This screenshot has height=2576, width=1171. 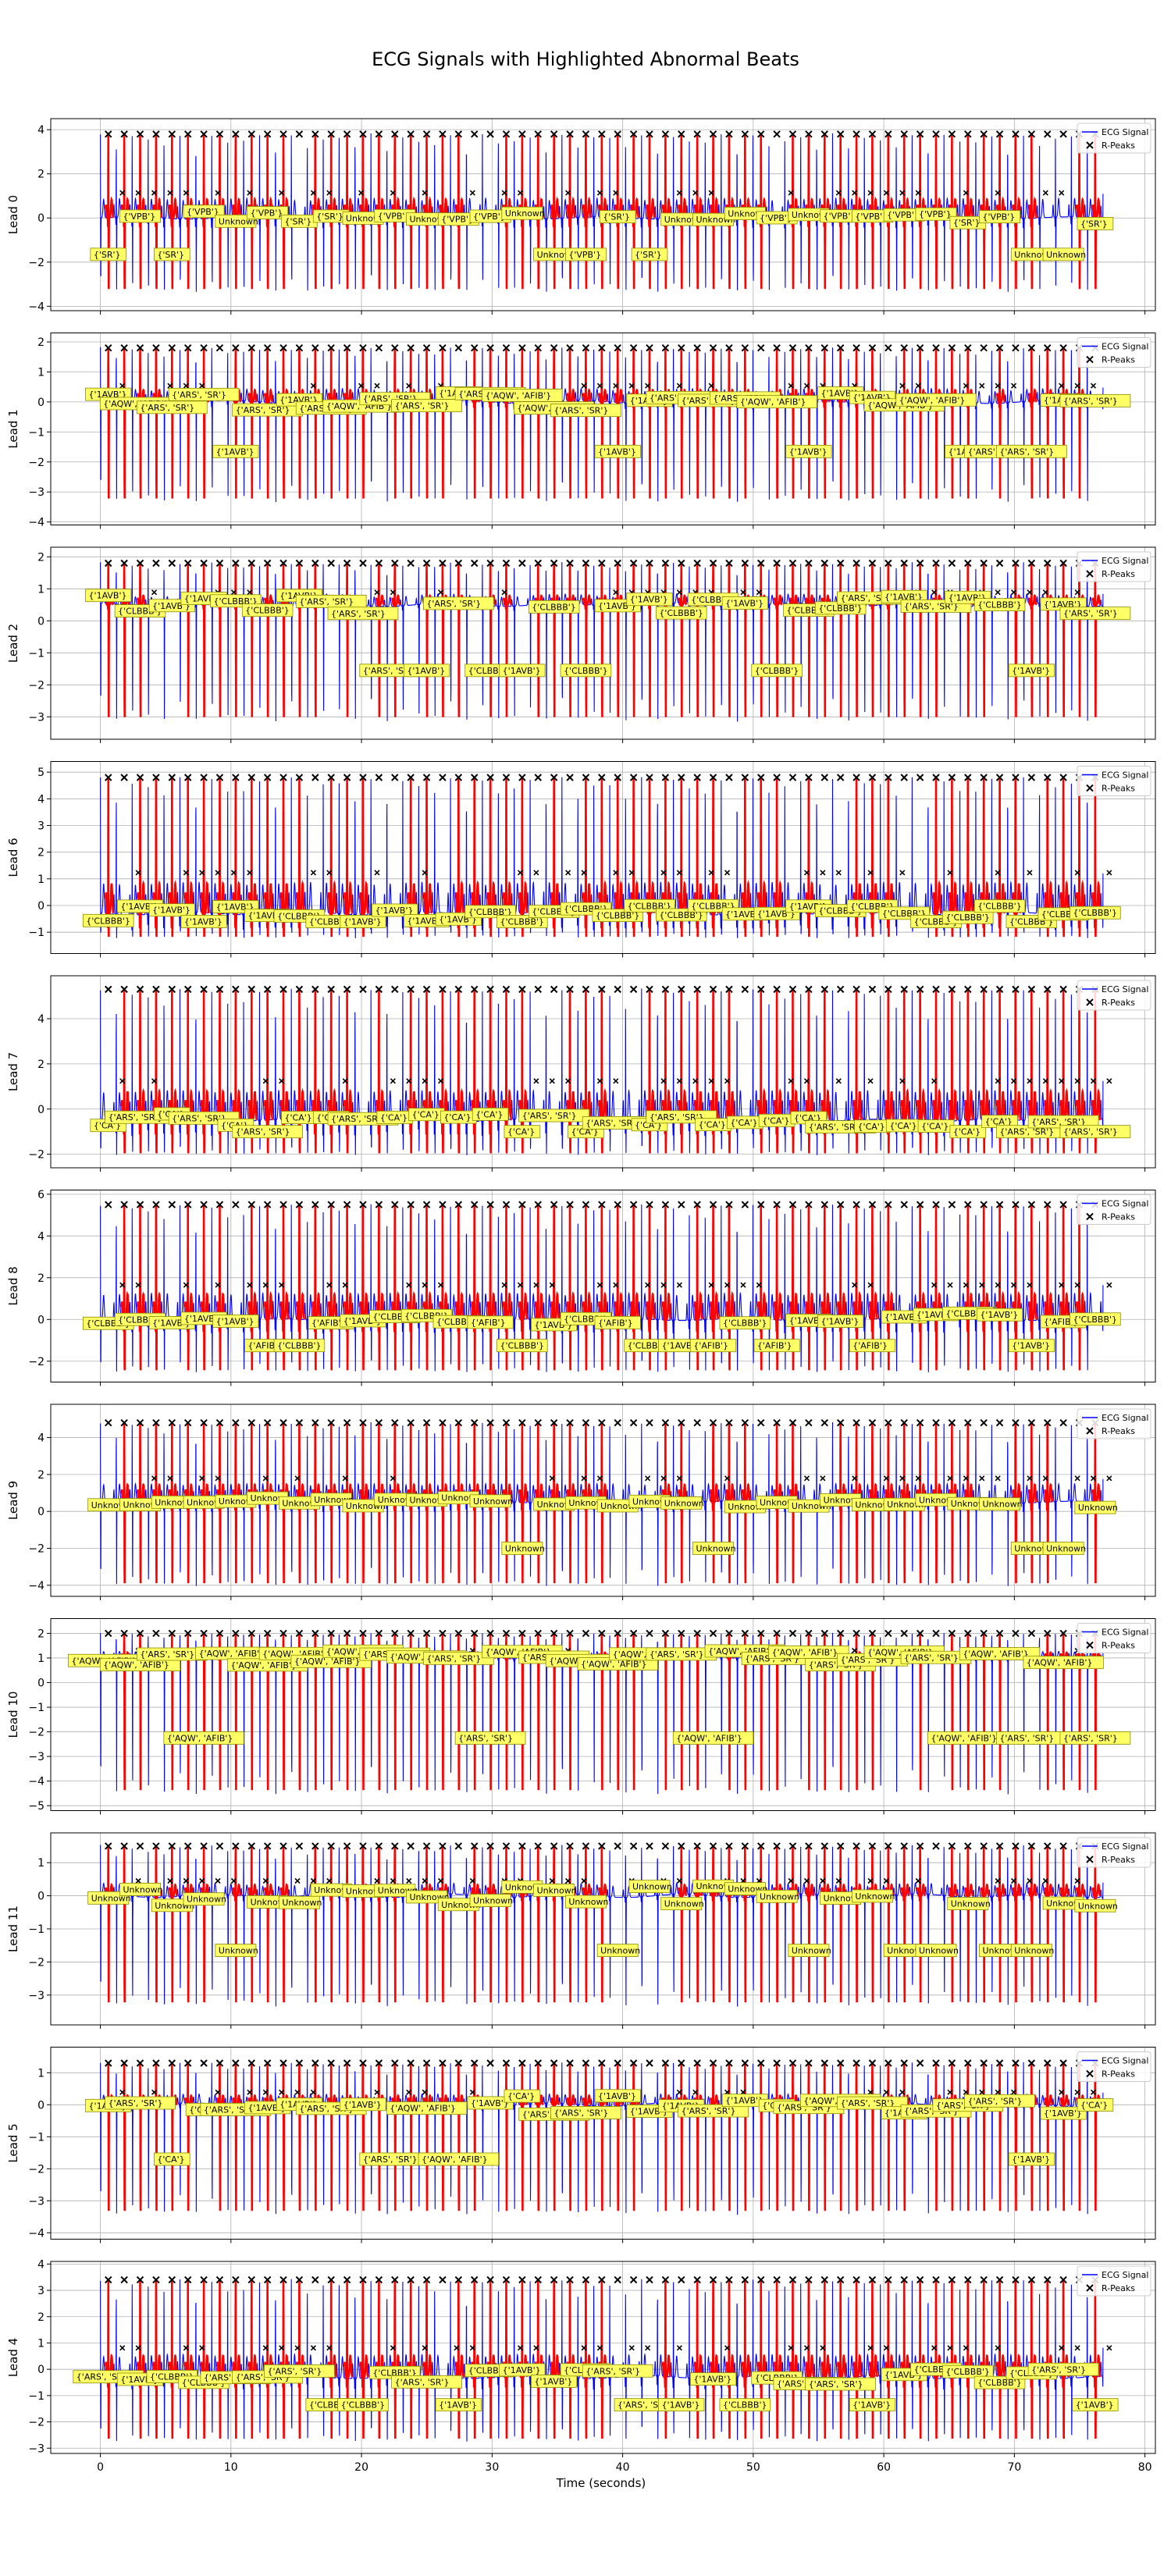 What do you see at coordinates (40, 1438) in the screenshot?
I see `y-tick-label: 4` at bounding box center [40, 1438].